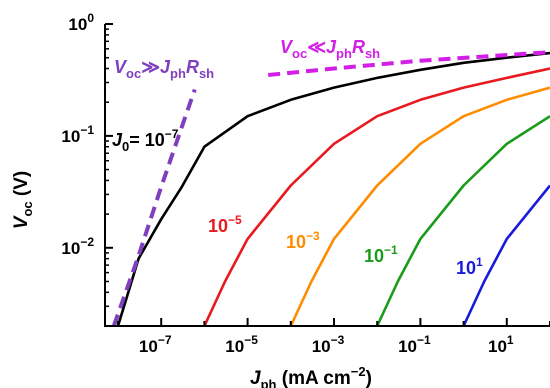  I want to click on annotation-right-limit: Voc≪JphRsh, so click(330, 49).